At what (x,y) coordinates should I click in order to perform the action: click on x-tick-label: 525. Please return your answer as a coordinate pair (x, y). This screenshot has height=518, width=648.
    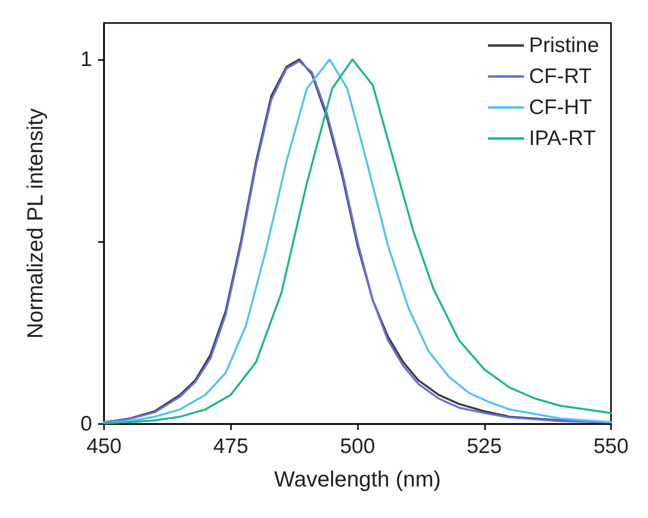
    Looking at the image, I should click on (484, 446).